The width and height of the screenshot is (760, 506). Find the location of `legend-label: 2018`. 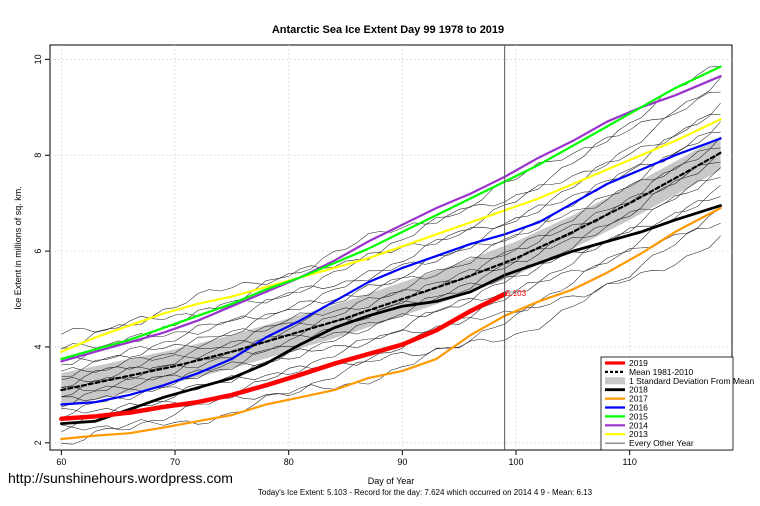

legend-label: 2018 is located at coordinates (638, 390).